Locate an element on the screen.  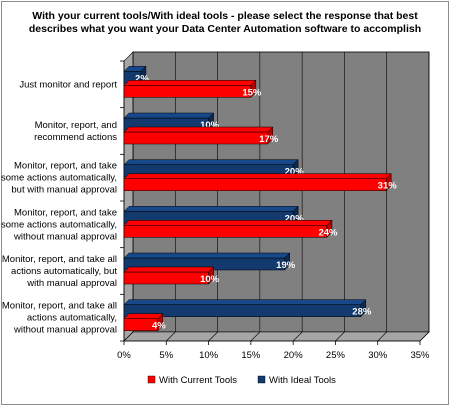
ideal-tools-data-label: 28% is located at coordinates (362, 312).